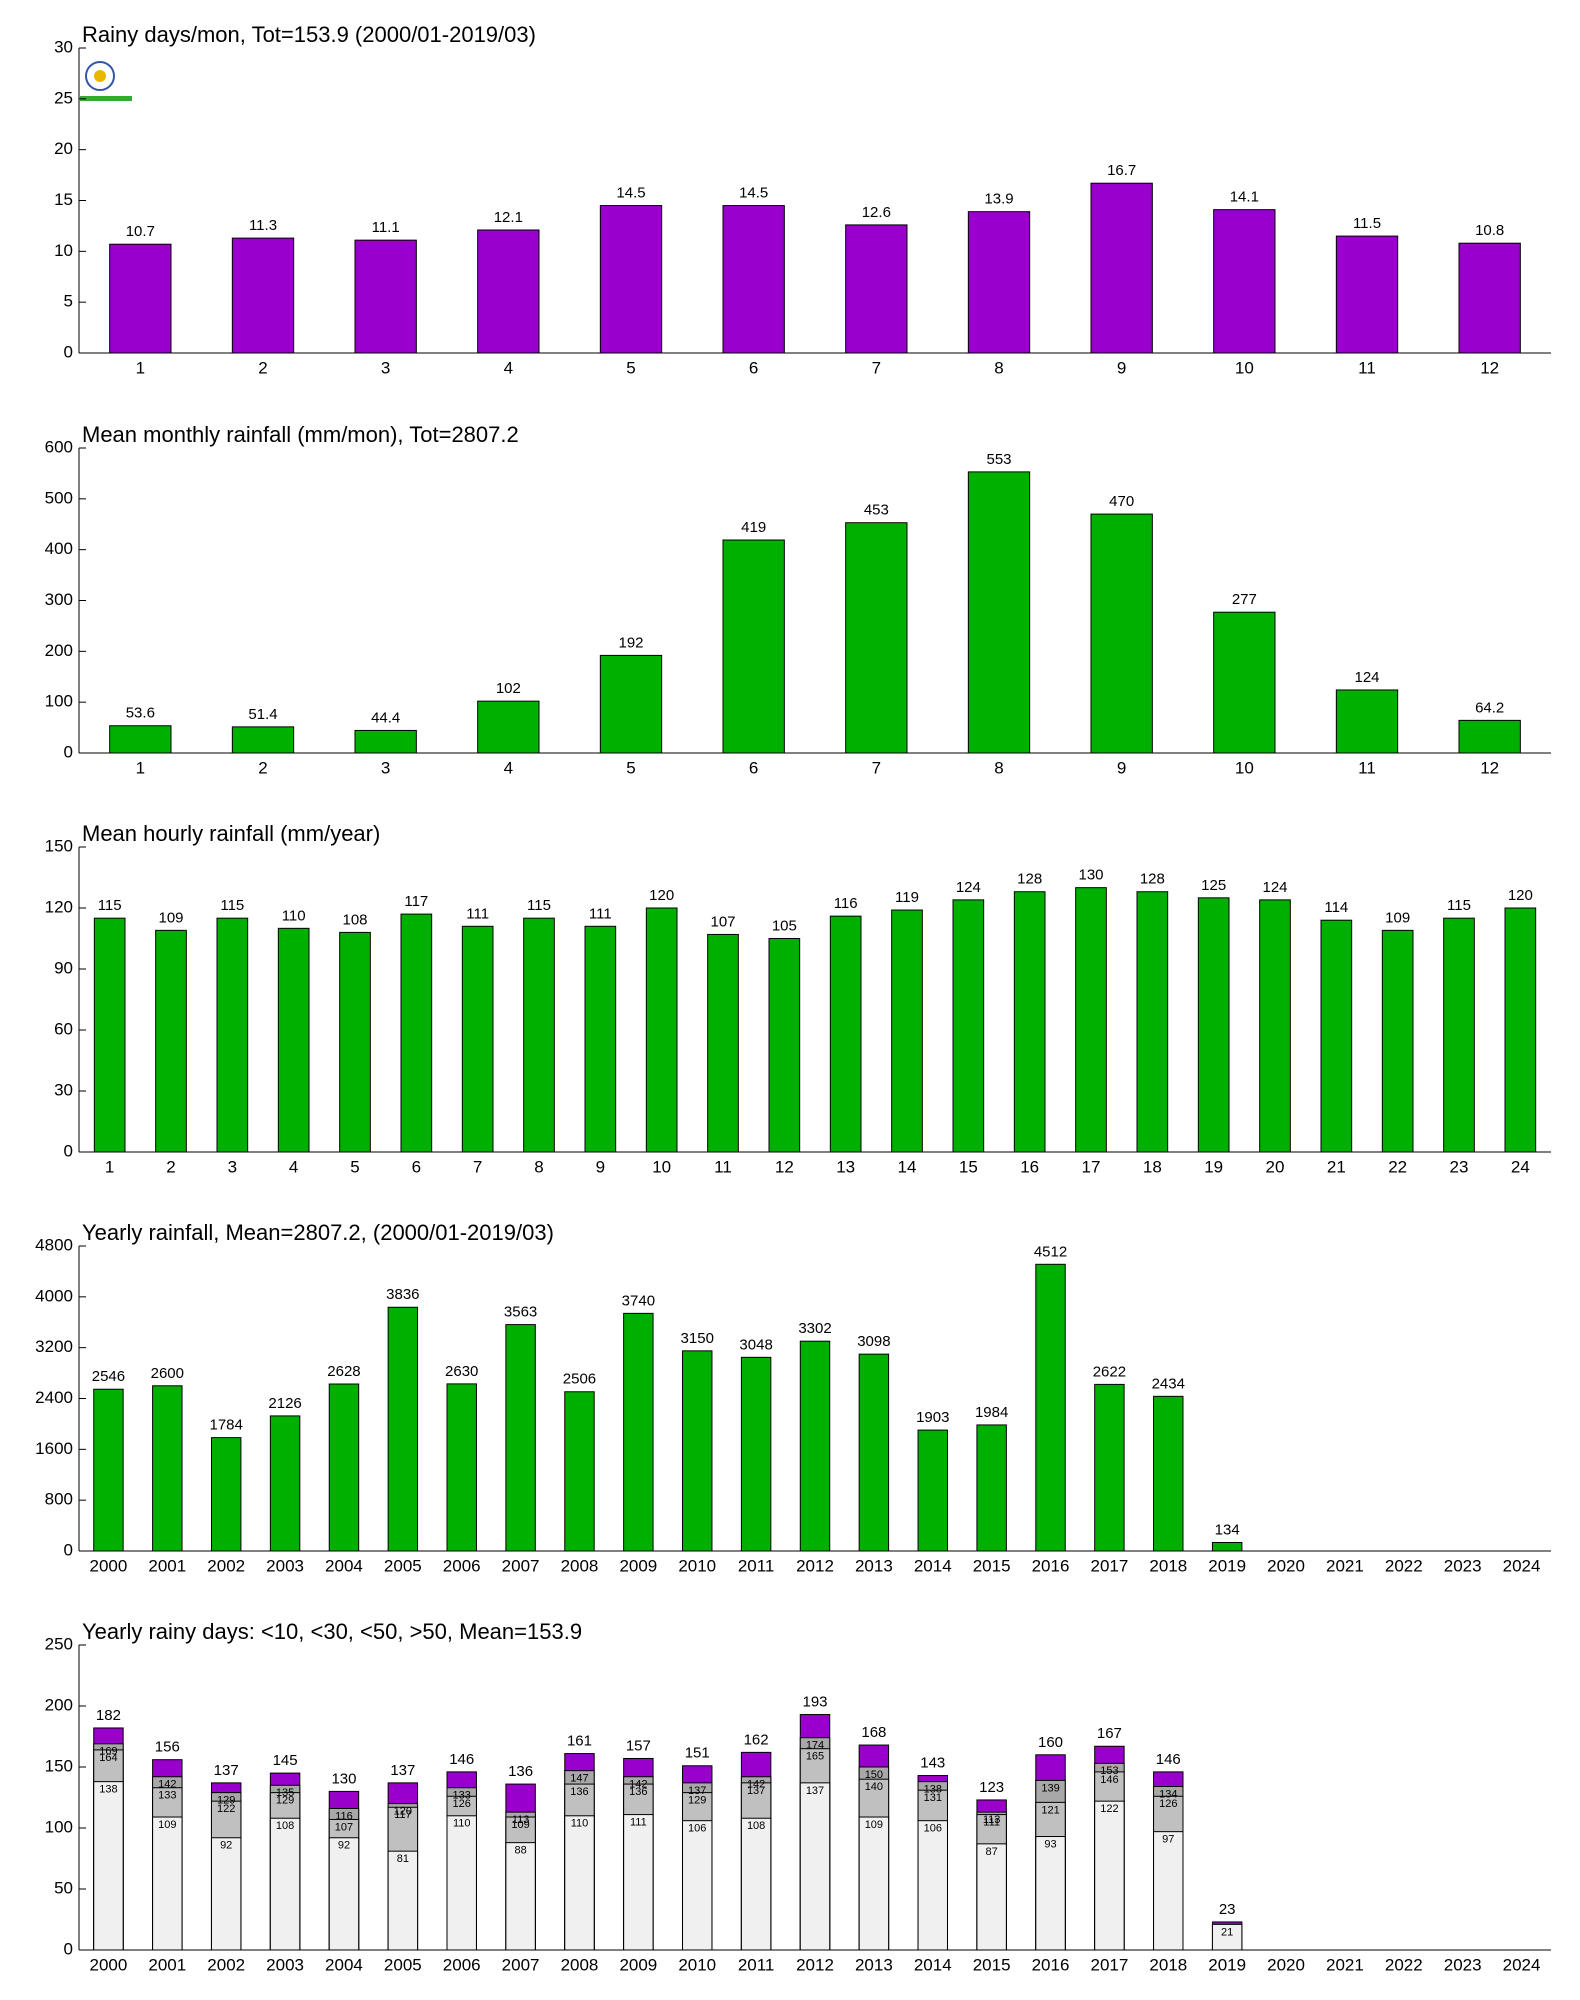  What do you see at coordinates (1050, 1844) in the screenshot?
I see `value-label: 93` at bounding box center [1050, 1844].